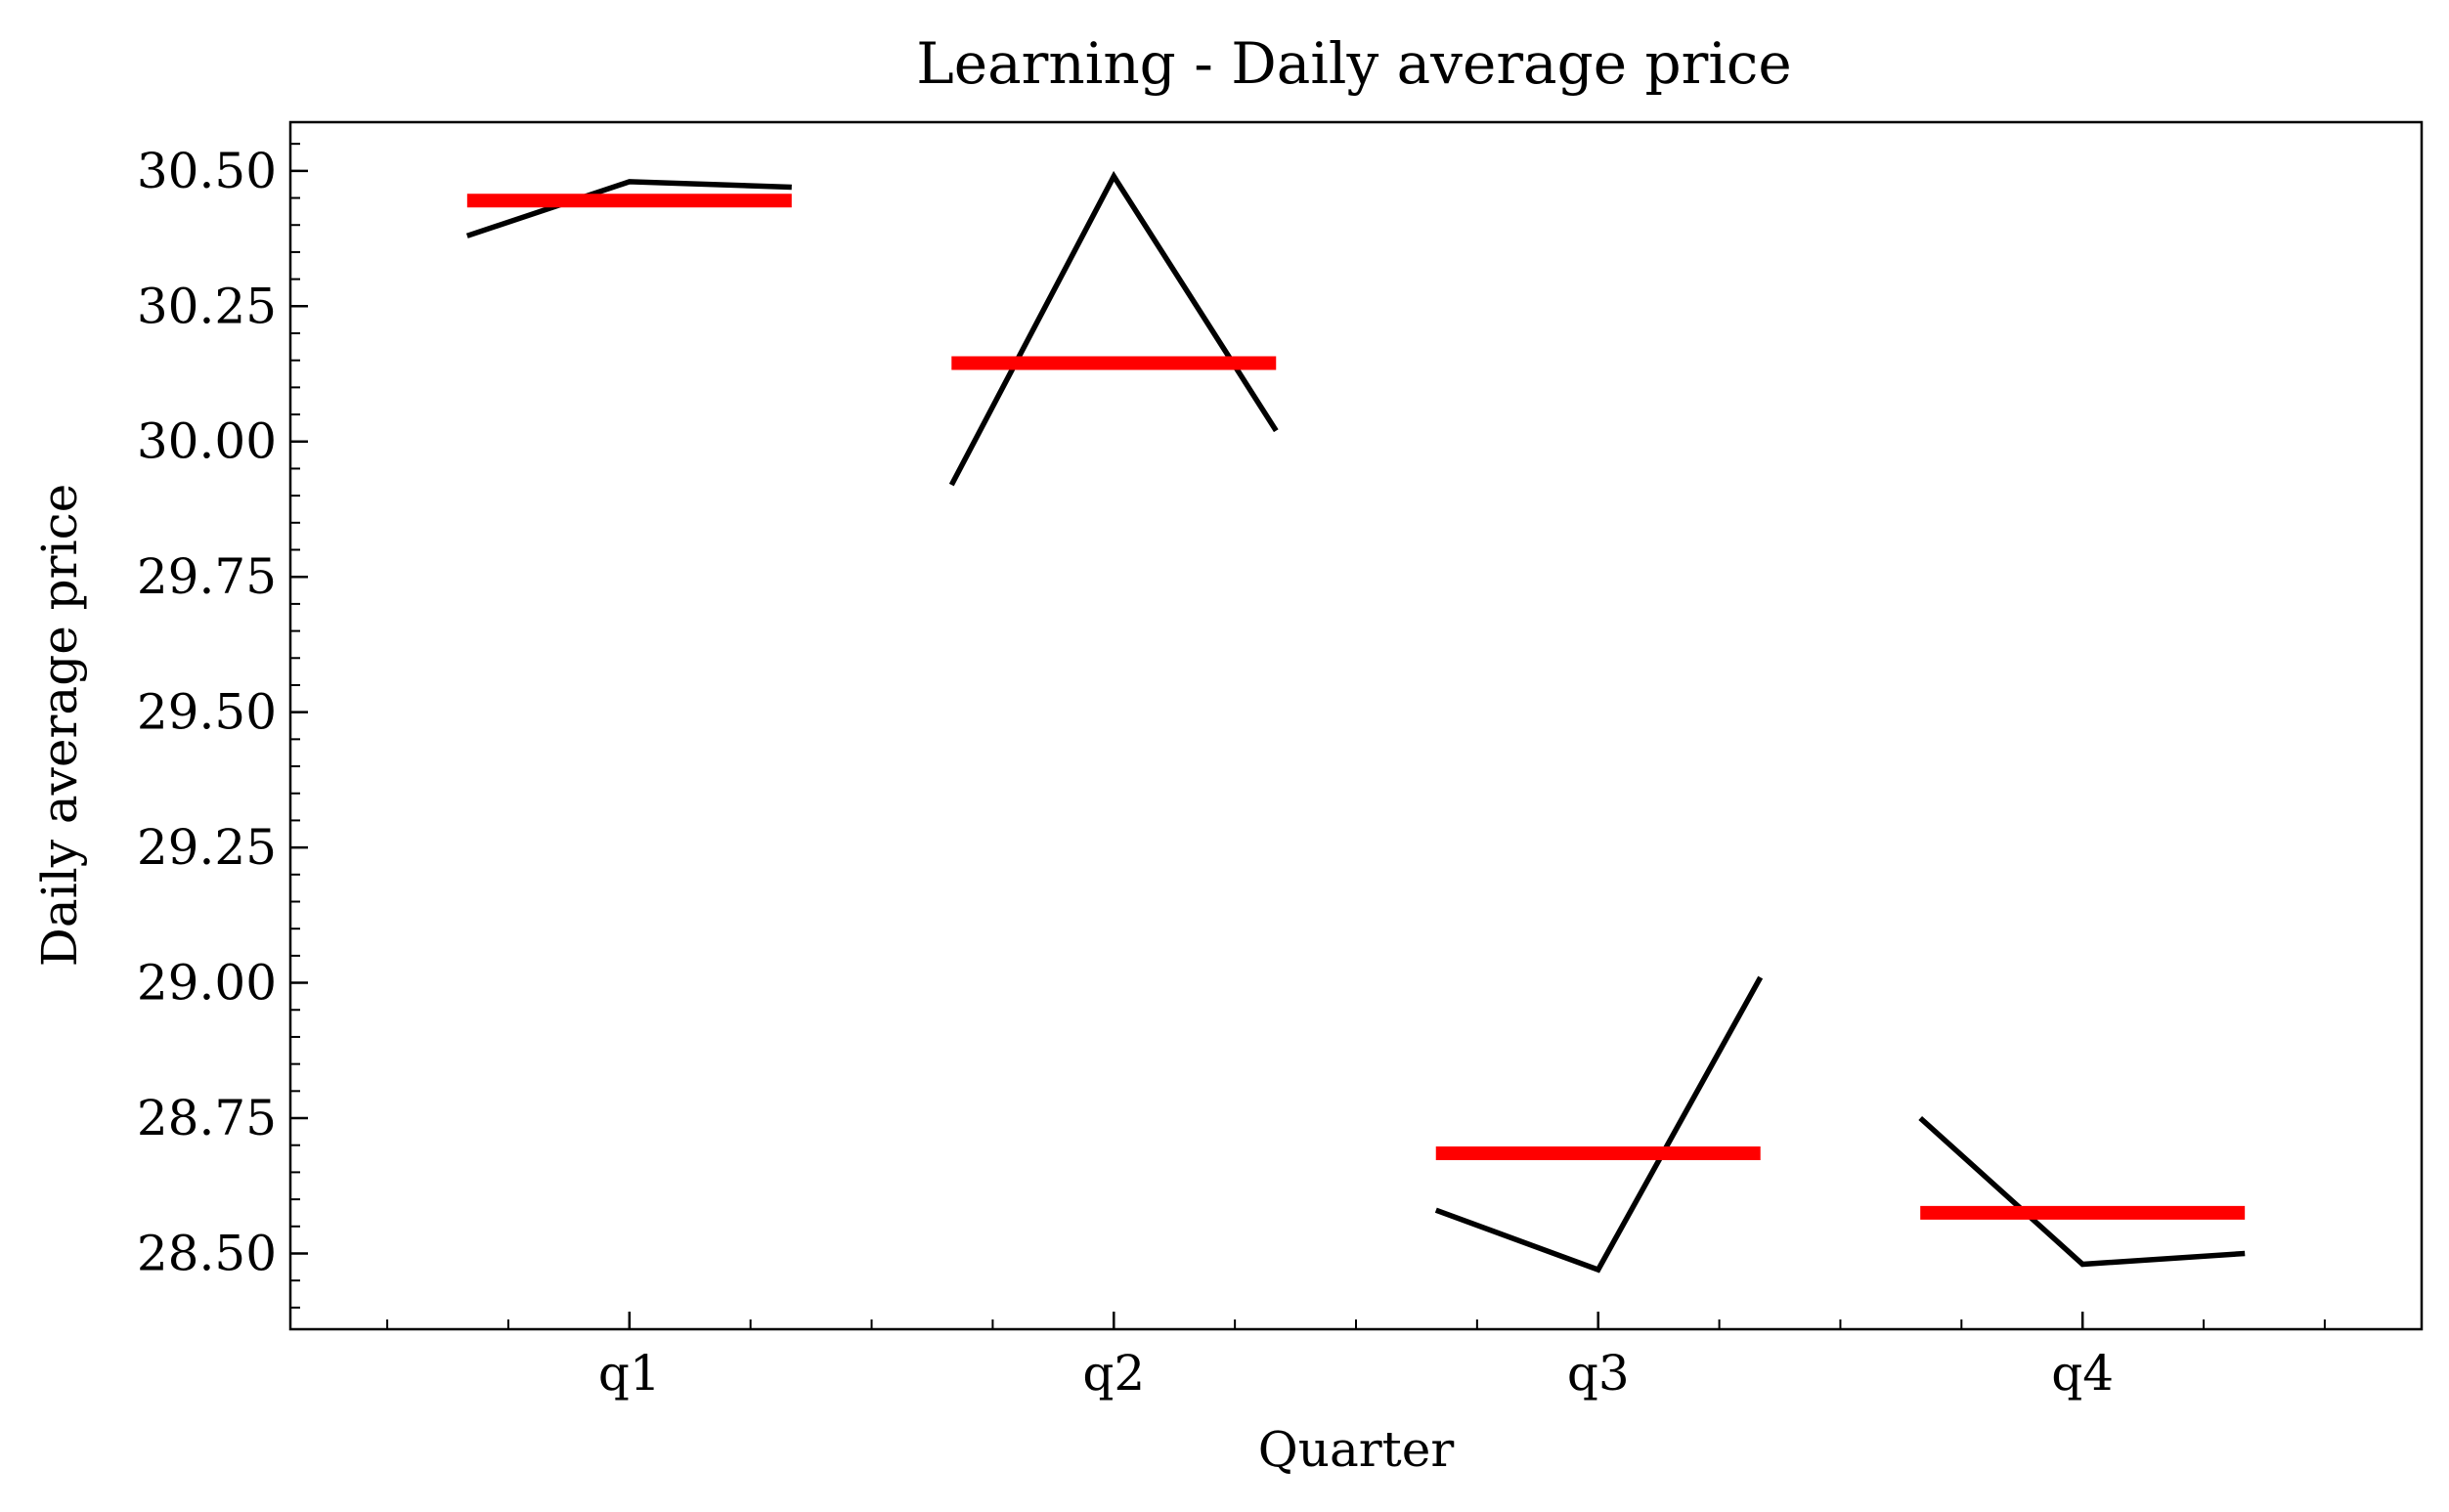 The height and width of the screenshot is (1512, 2449). Describe the element at coordinates (207, 441) in the screenshot. I see `y-tick-label: 30.00` at that location.